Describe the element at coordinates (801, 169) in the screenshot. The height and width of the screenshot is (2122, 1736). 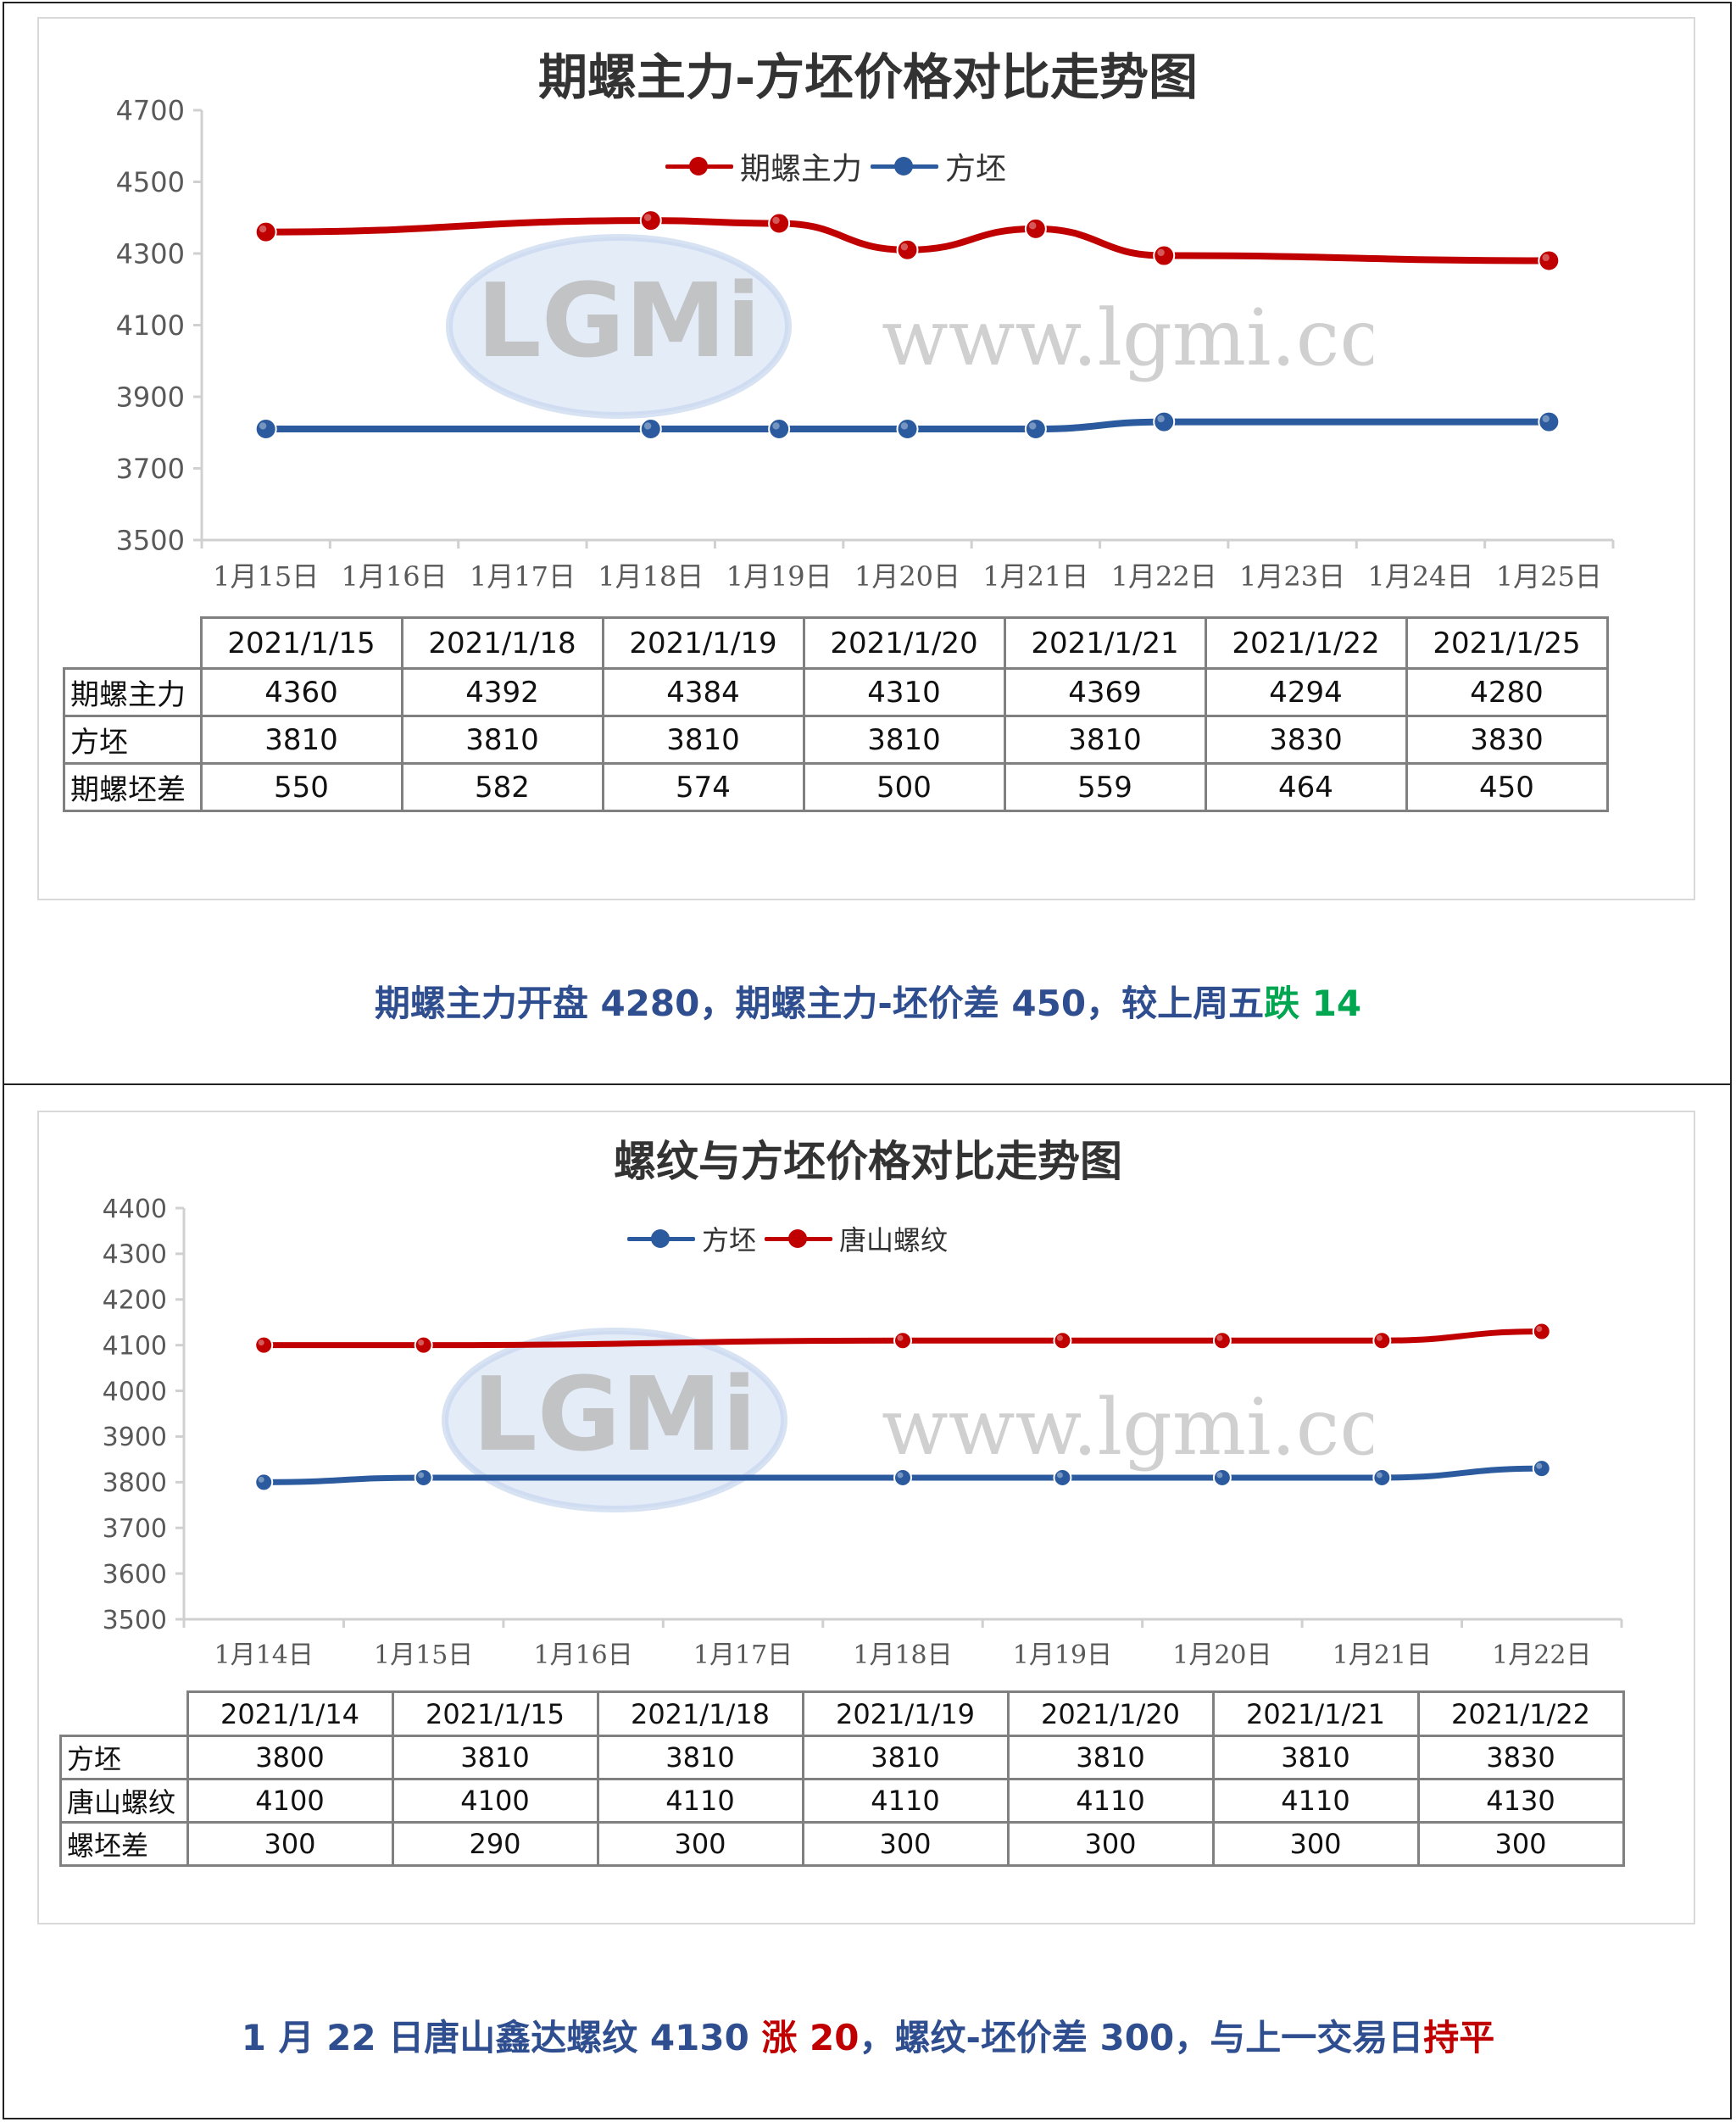
I see `legend-label: 期螺主力` at that location.